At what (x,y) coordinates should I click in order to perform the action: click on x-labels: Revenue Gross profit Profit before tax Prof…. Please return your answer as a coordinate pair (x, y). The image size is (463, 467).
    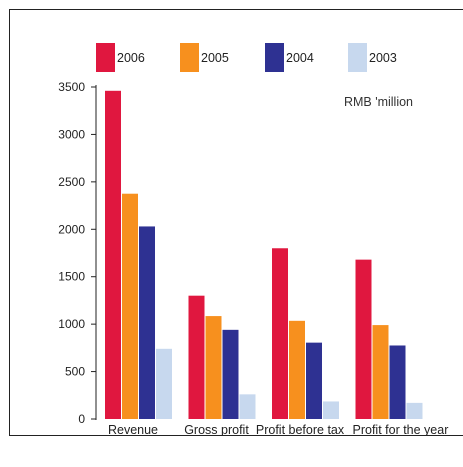
    Looking at the image, I should click on (278, 429).